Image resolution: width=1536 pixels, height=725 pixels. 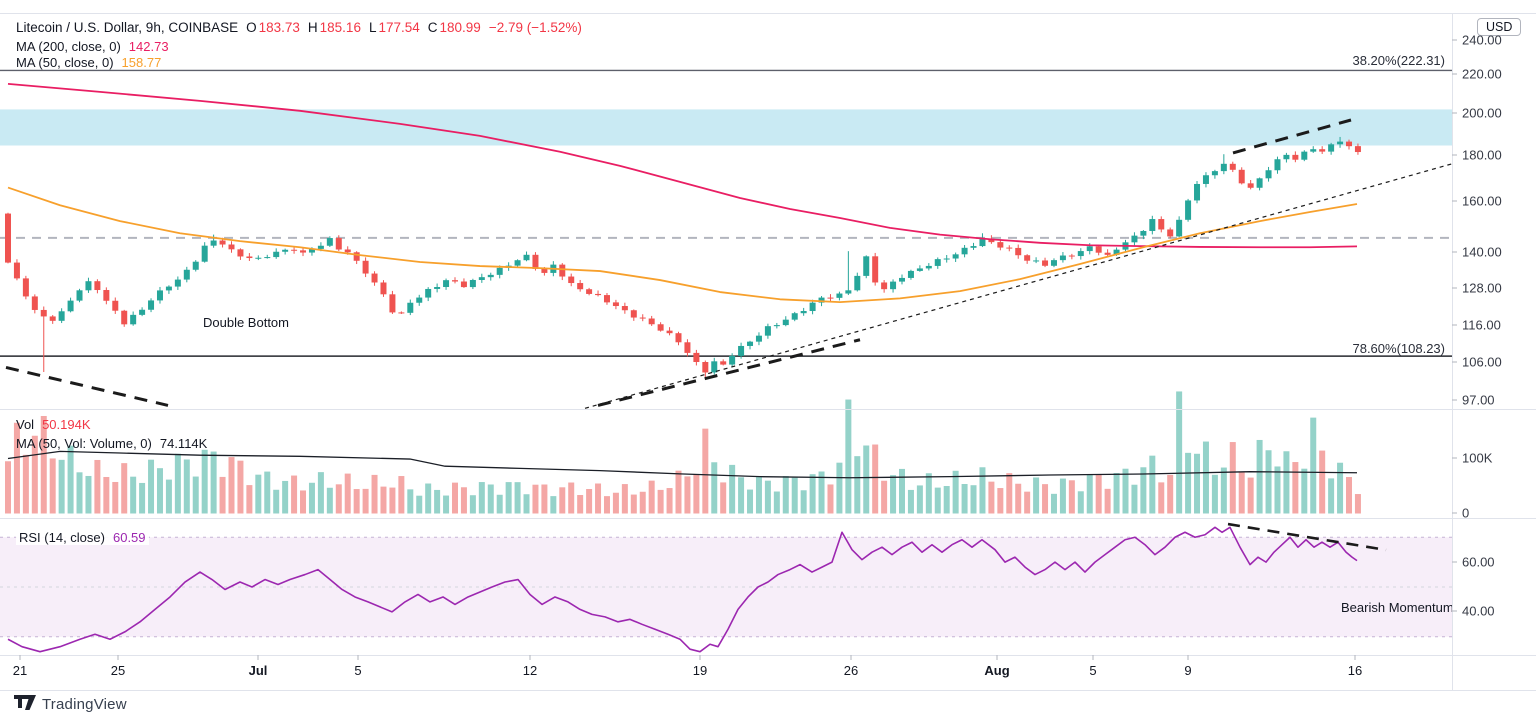 What do you see at coordinates (768, 672) in the screenshot?
I see `time-axis: 21 25 Jul 5 12 19 26 Aug 5 9 16` at bounding box center [768, 672].